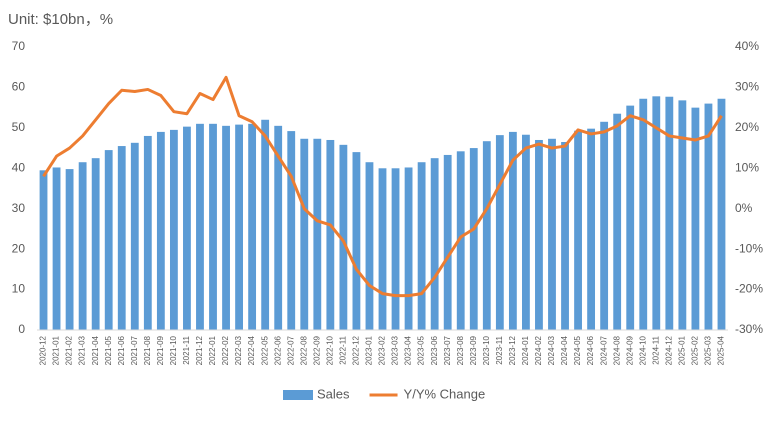 The height and width of the screenshot is (421, 776). What do you see at coordinates (19, 127) in the screenshot?
I see `y-tick-label: 50` at bounding box center [19, 127].